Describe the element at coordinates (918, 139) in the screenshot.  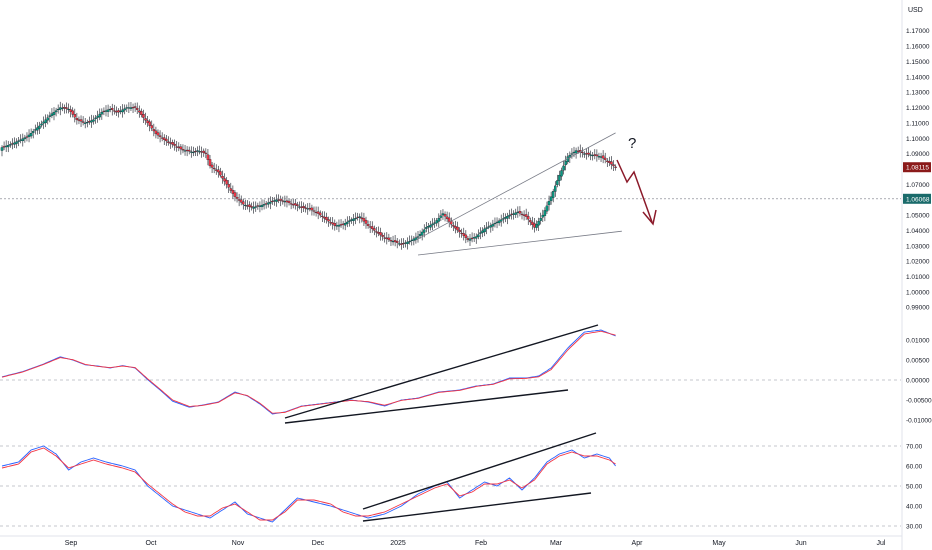
I see `price-tick-label: 1.10000` at that location.